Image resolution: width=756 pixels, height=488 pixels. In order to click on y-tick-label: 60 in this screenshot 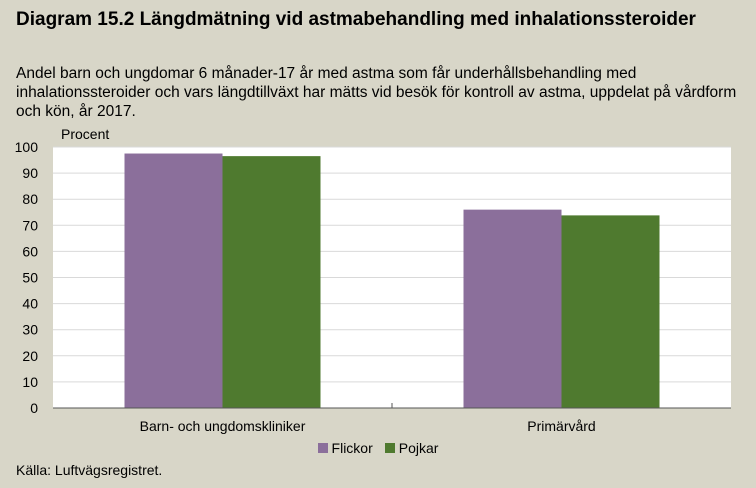, I will do `click(30, 251)`.